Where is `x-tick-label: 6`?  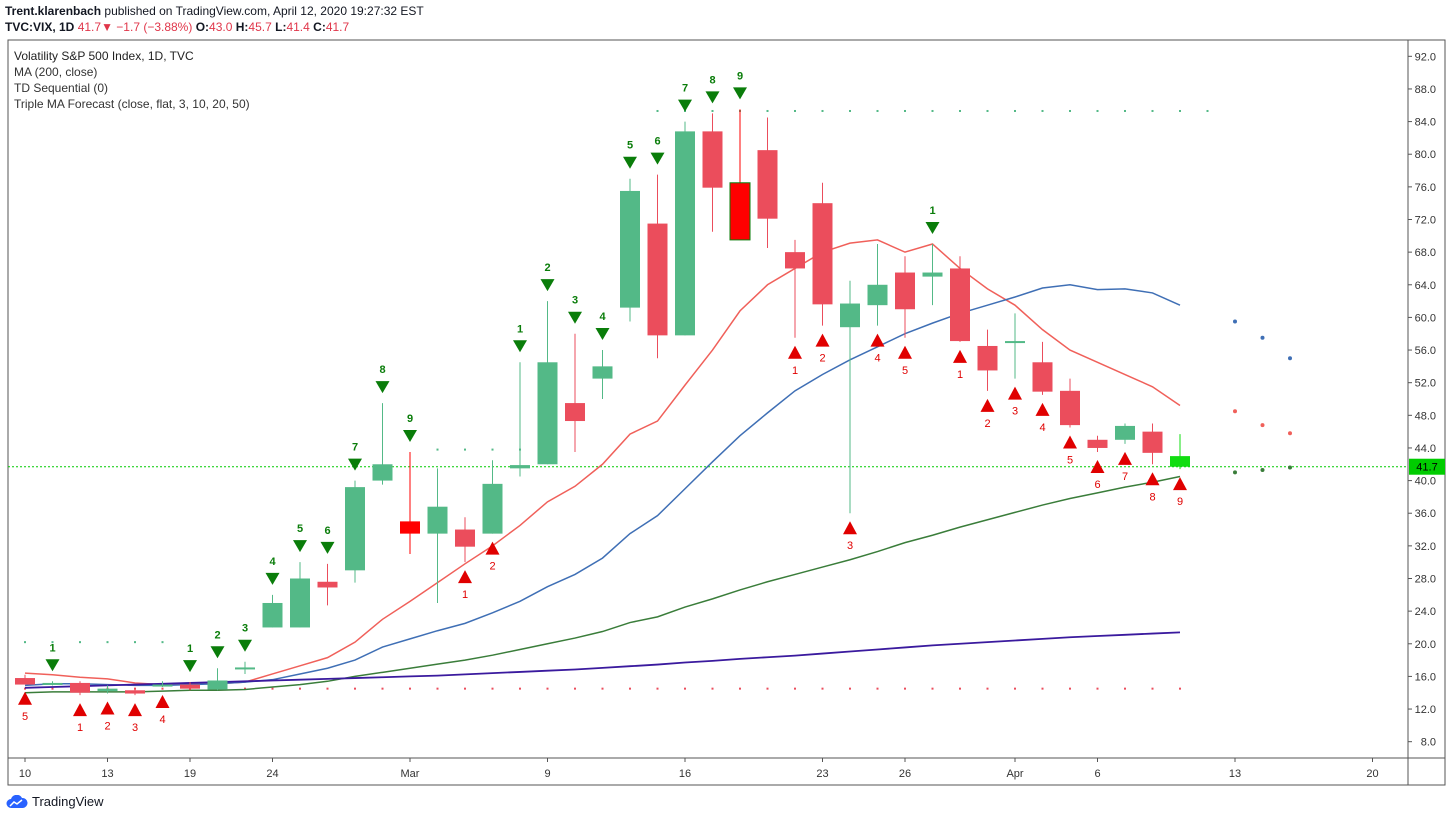
x-tick-label: 6 is located at coordinates (1097, 774).